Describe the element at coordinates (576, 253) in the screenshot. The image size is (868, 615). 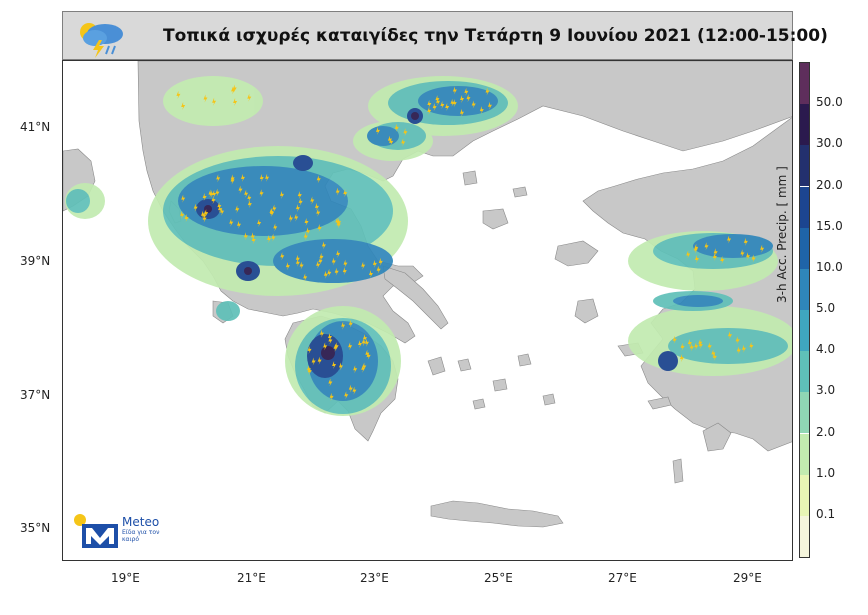
I see `land-lesvos` at that location.